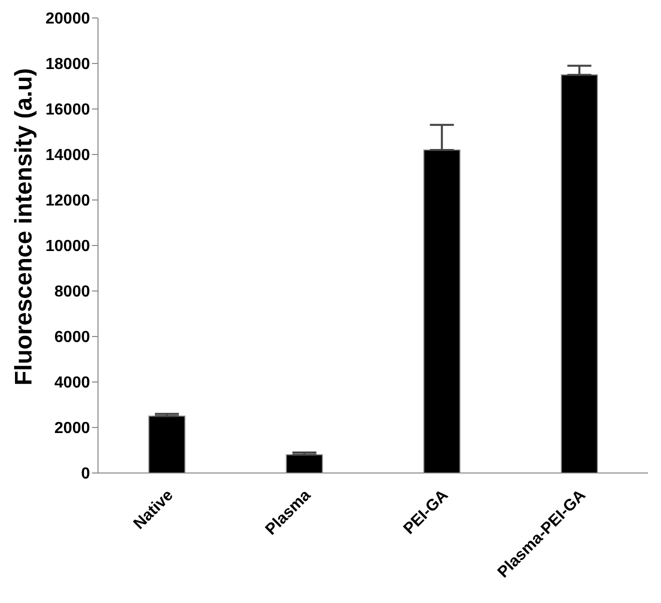  What do you see at coordinates (68, 19) in the screenshot?
I see `y-tick-label: 20000` at bounding box center [68, 19].